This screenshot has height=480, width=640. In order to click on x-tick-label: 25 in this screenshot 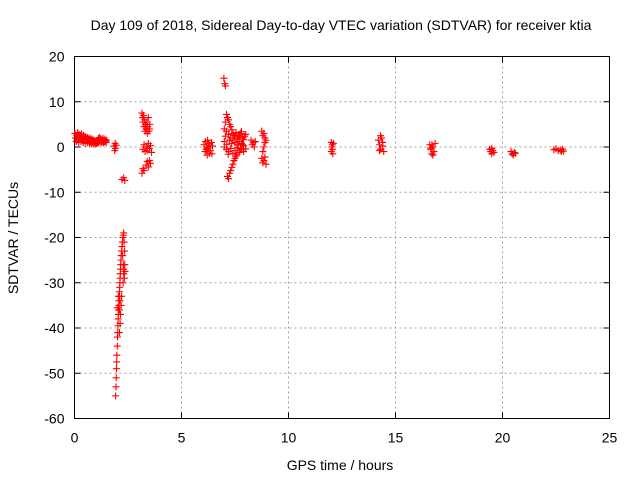, I will do `click(610, 438)`.